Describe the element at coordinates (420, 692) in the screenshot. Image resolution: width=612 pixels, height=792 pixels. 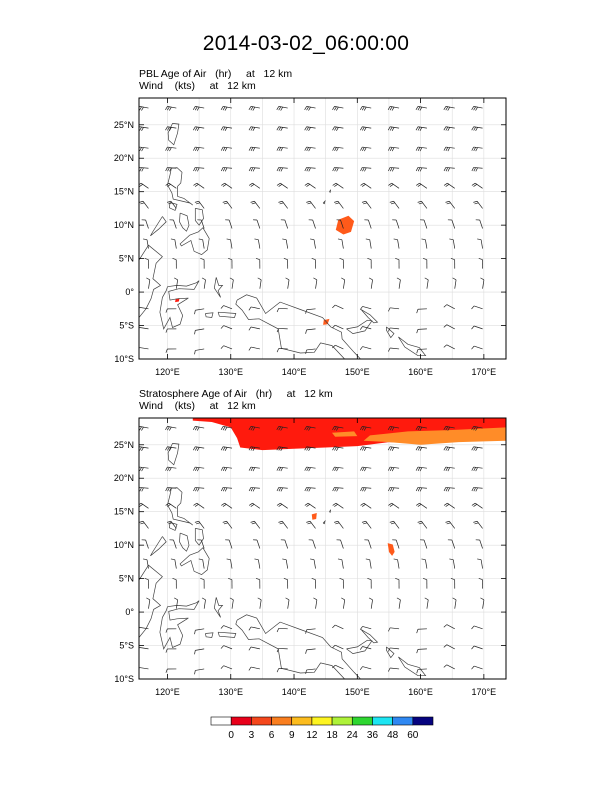
I see `lon-tick-label: 160°E` at that location.